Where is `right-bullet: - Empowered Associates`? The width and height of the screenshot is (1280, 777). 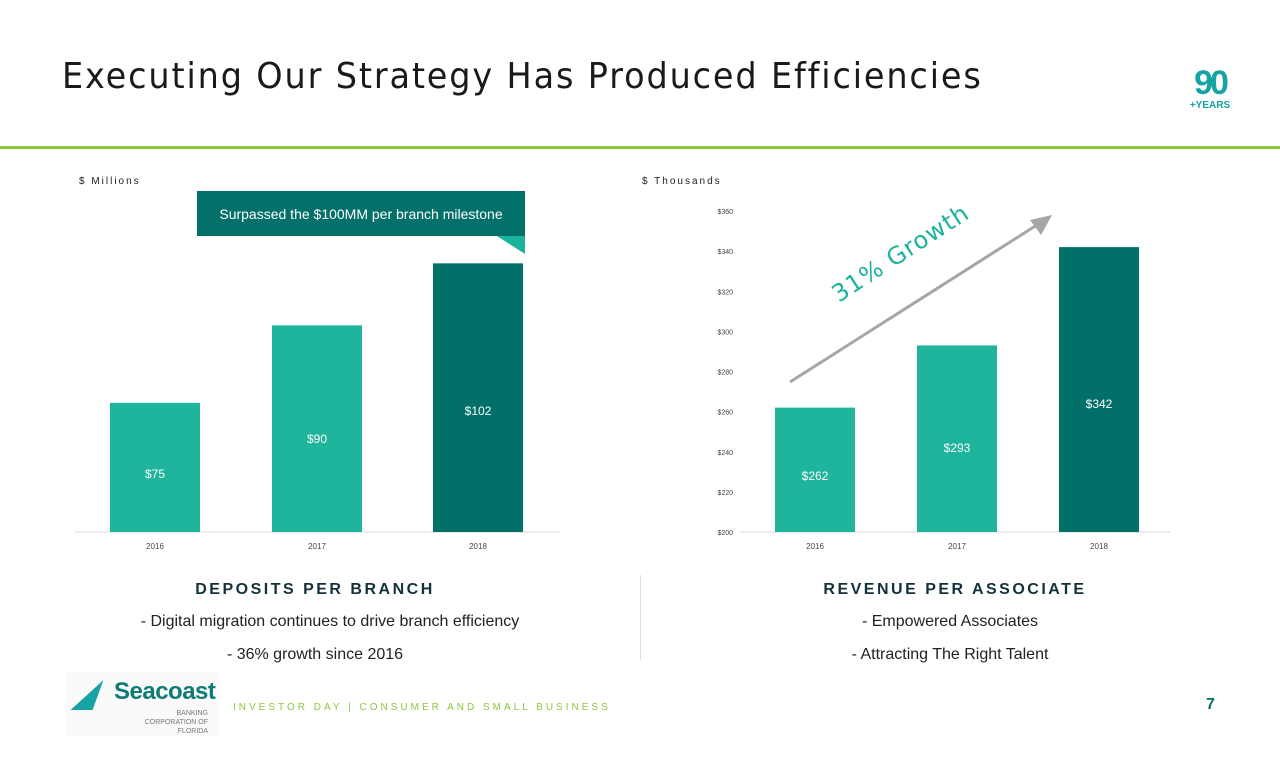 right-bullet: - Empowered Associates is located at coordinates (950, 621).